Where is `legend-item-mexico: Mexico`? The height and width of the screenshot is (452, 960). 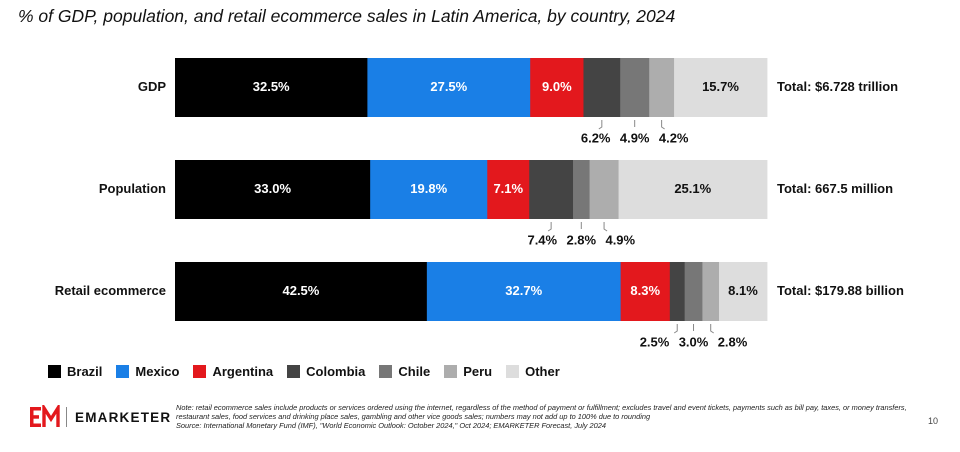 legend-item-mexico: Mexico is located at coordinates (147, 371).